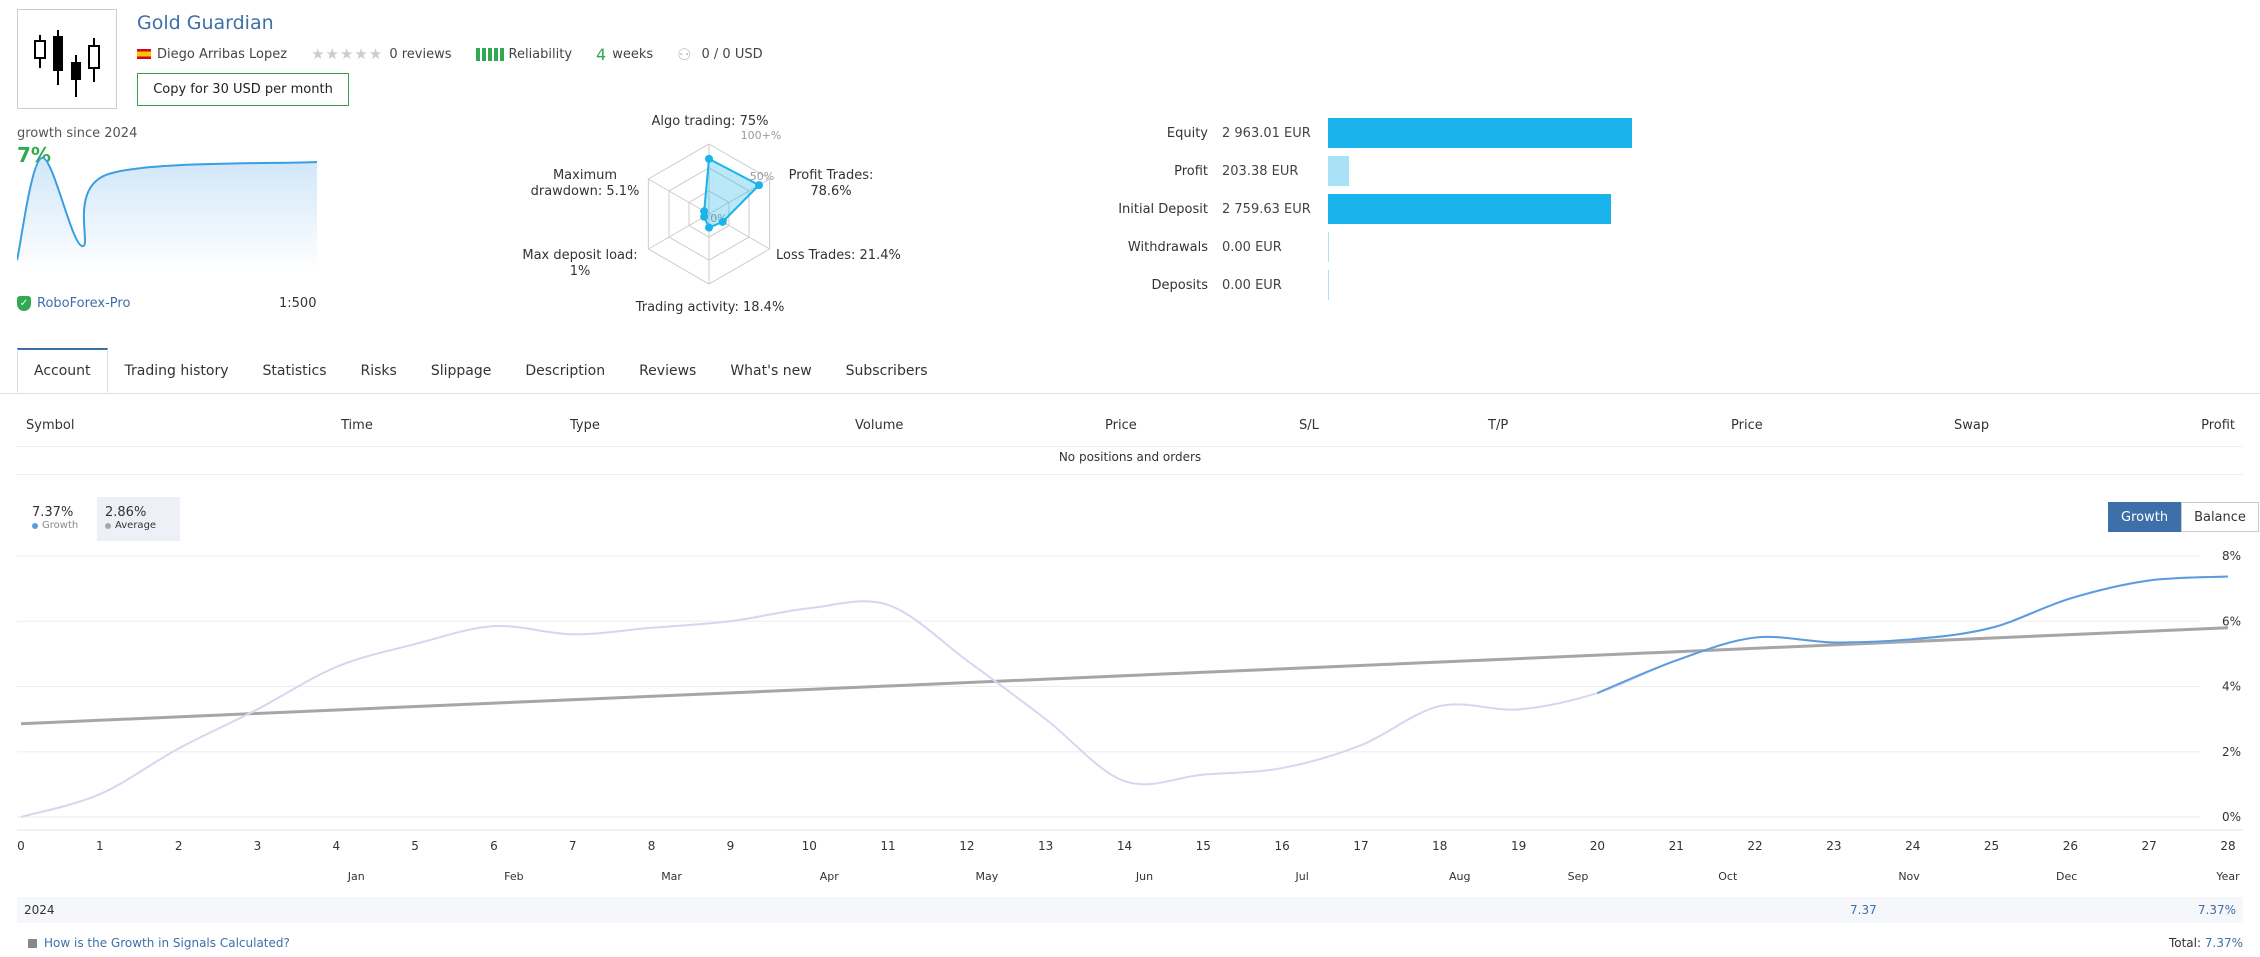  What do you see at coordinates (347, 54) in the screenshot?
I see `star-rating-icon: ★★★★★` at bounding box center [347, 54].